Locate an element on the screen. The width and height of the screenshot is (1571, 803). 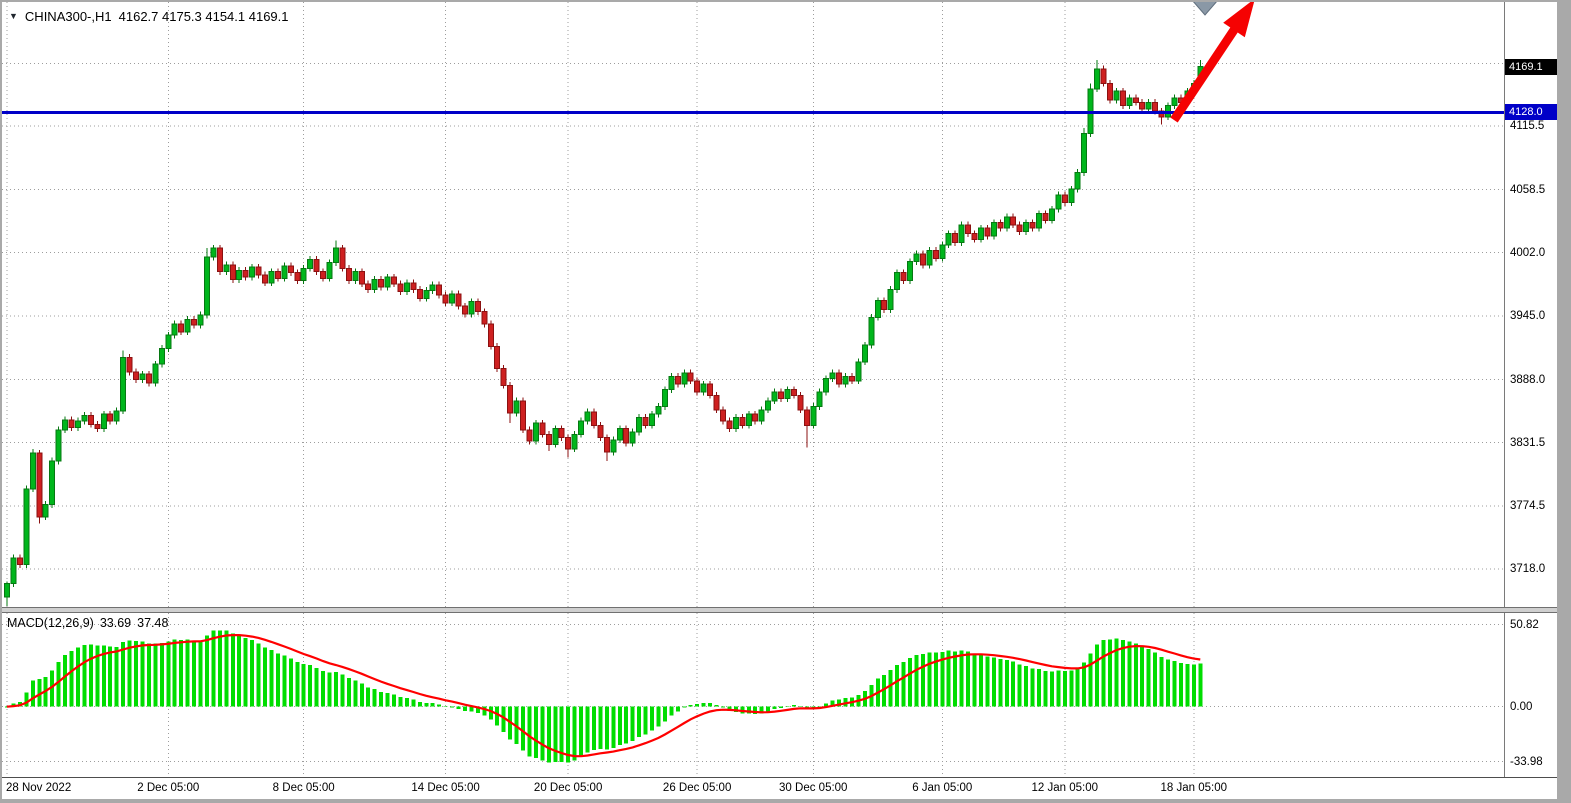
symbol-label: CHINA300-,H1 is located at coordinates (68, 16).